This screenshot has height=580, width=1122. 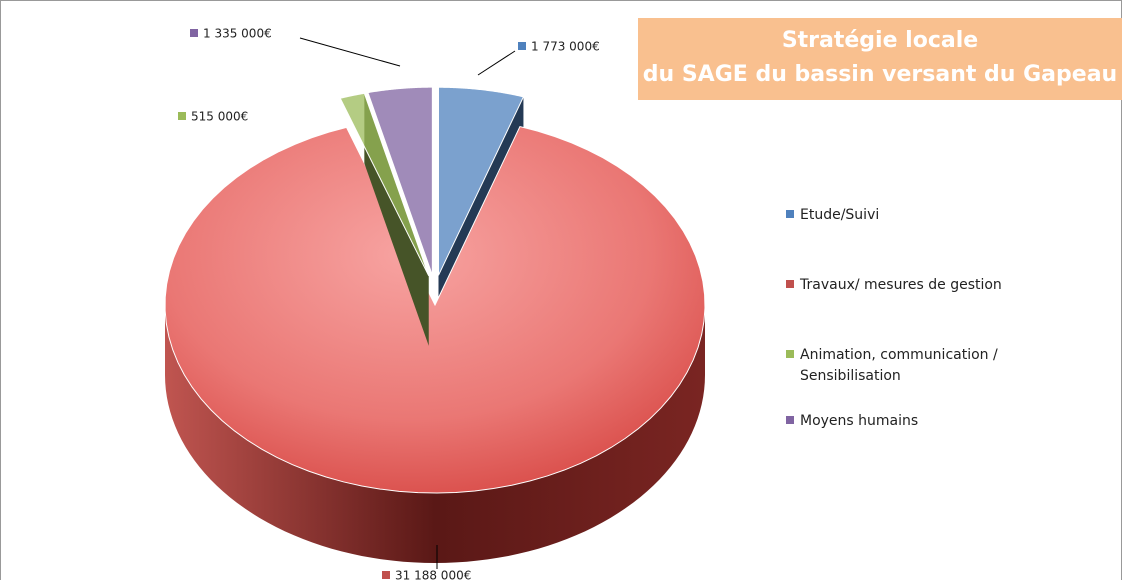 What do you see at coordinates (859, 421) in the screenshot?
I see `legend-label: Moyens humains` at bounding box center [859, 421].